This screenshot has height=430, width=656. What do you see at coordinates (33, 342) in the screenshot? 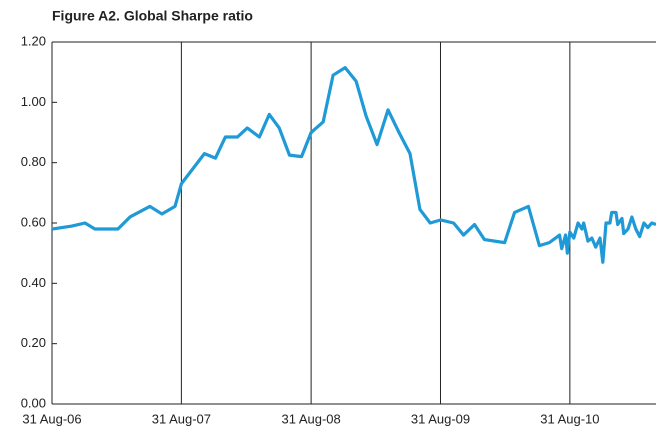
I see `y-tick-label: 0.20` at bounding box center [33, 342].